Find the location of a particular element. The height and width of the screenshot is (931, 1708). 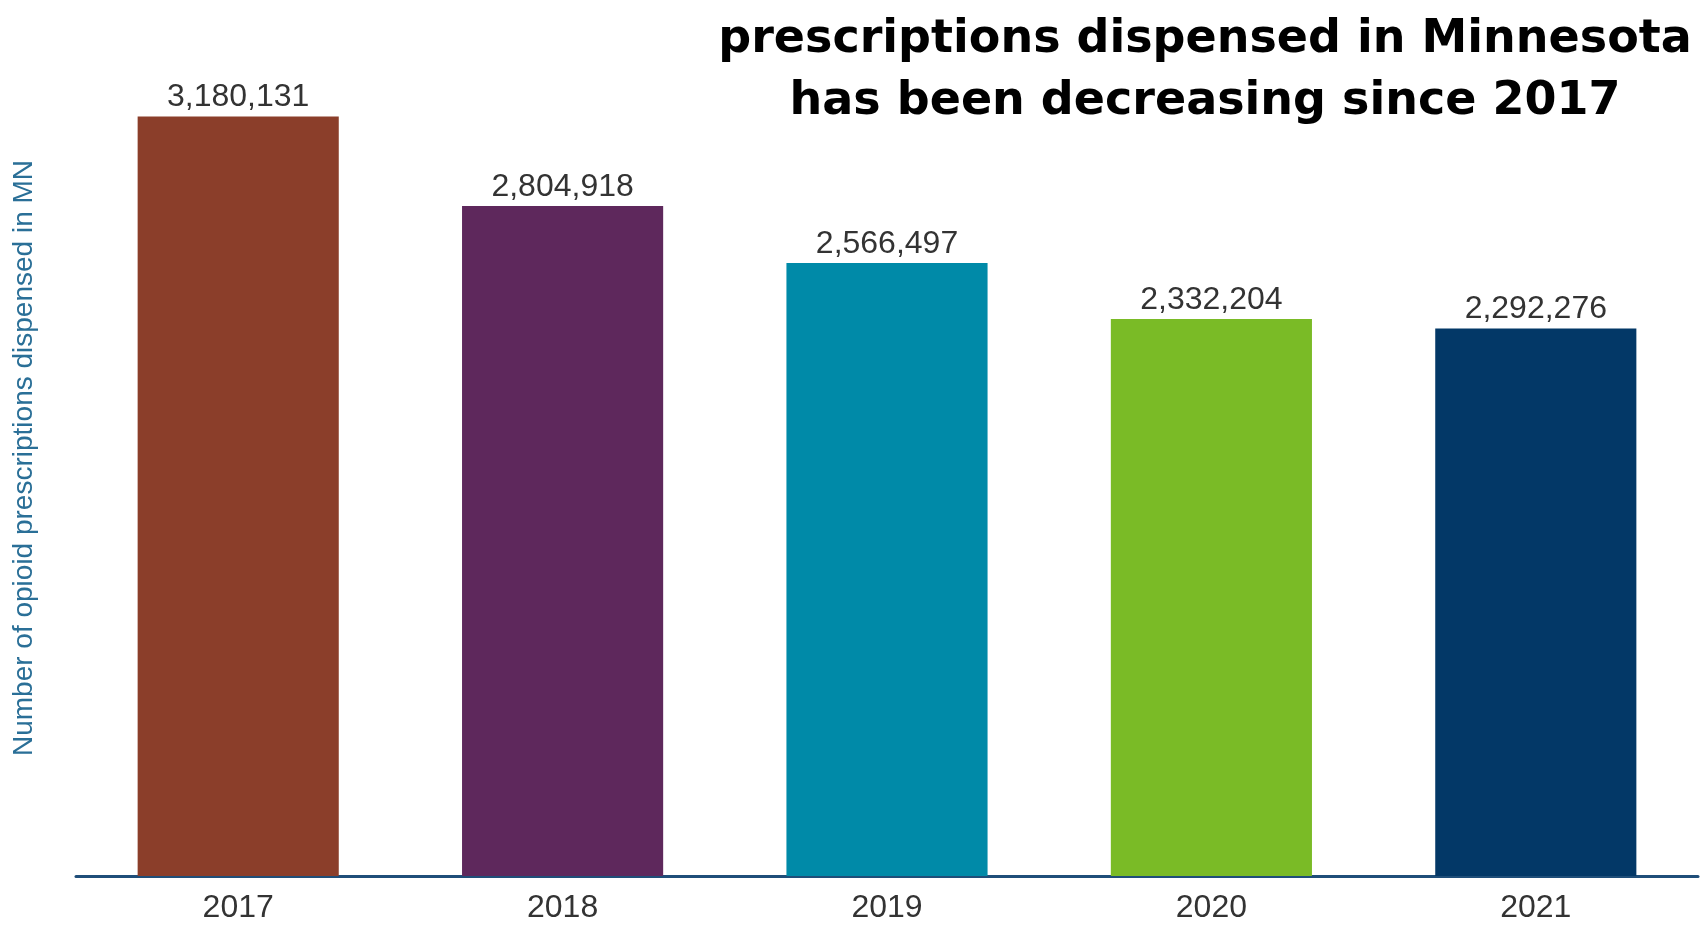

x-tick-label: 2021 is located at coordinates (1536, 906).